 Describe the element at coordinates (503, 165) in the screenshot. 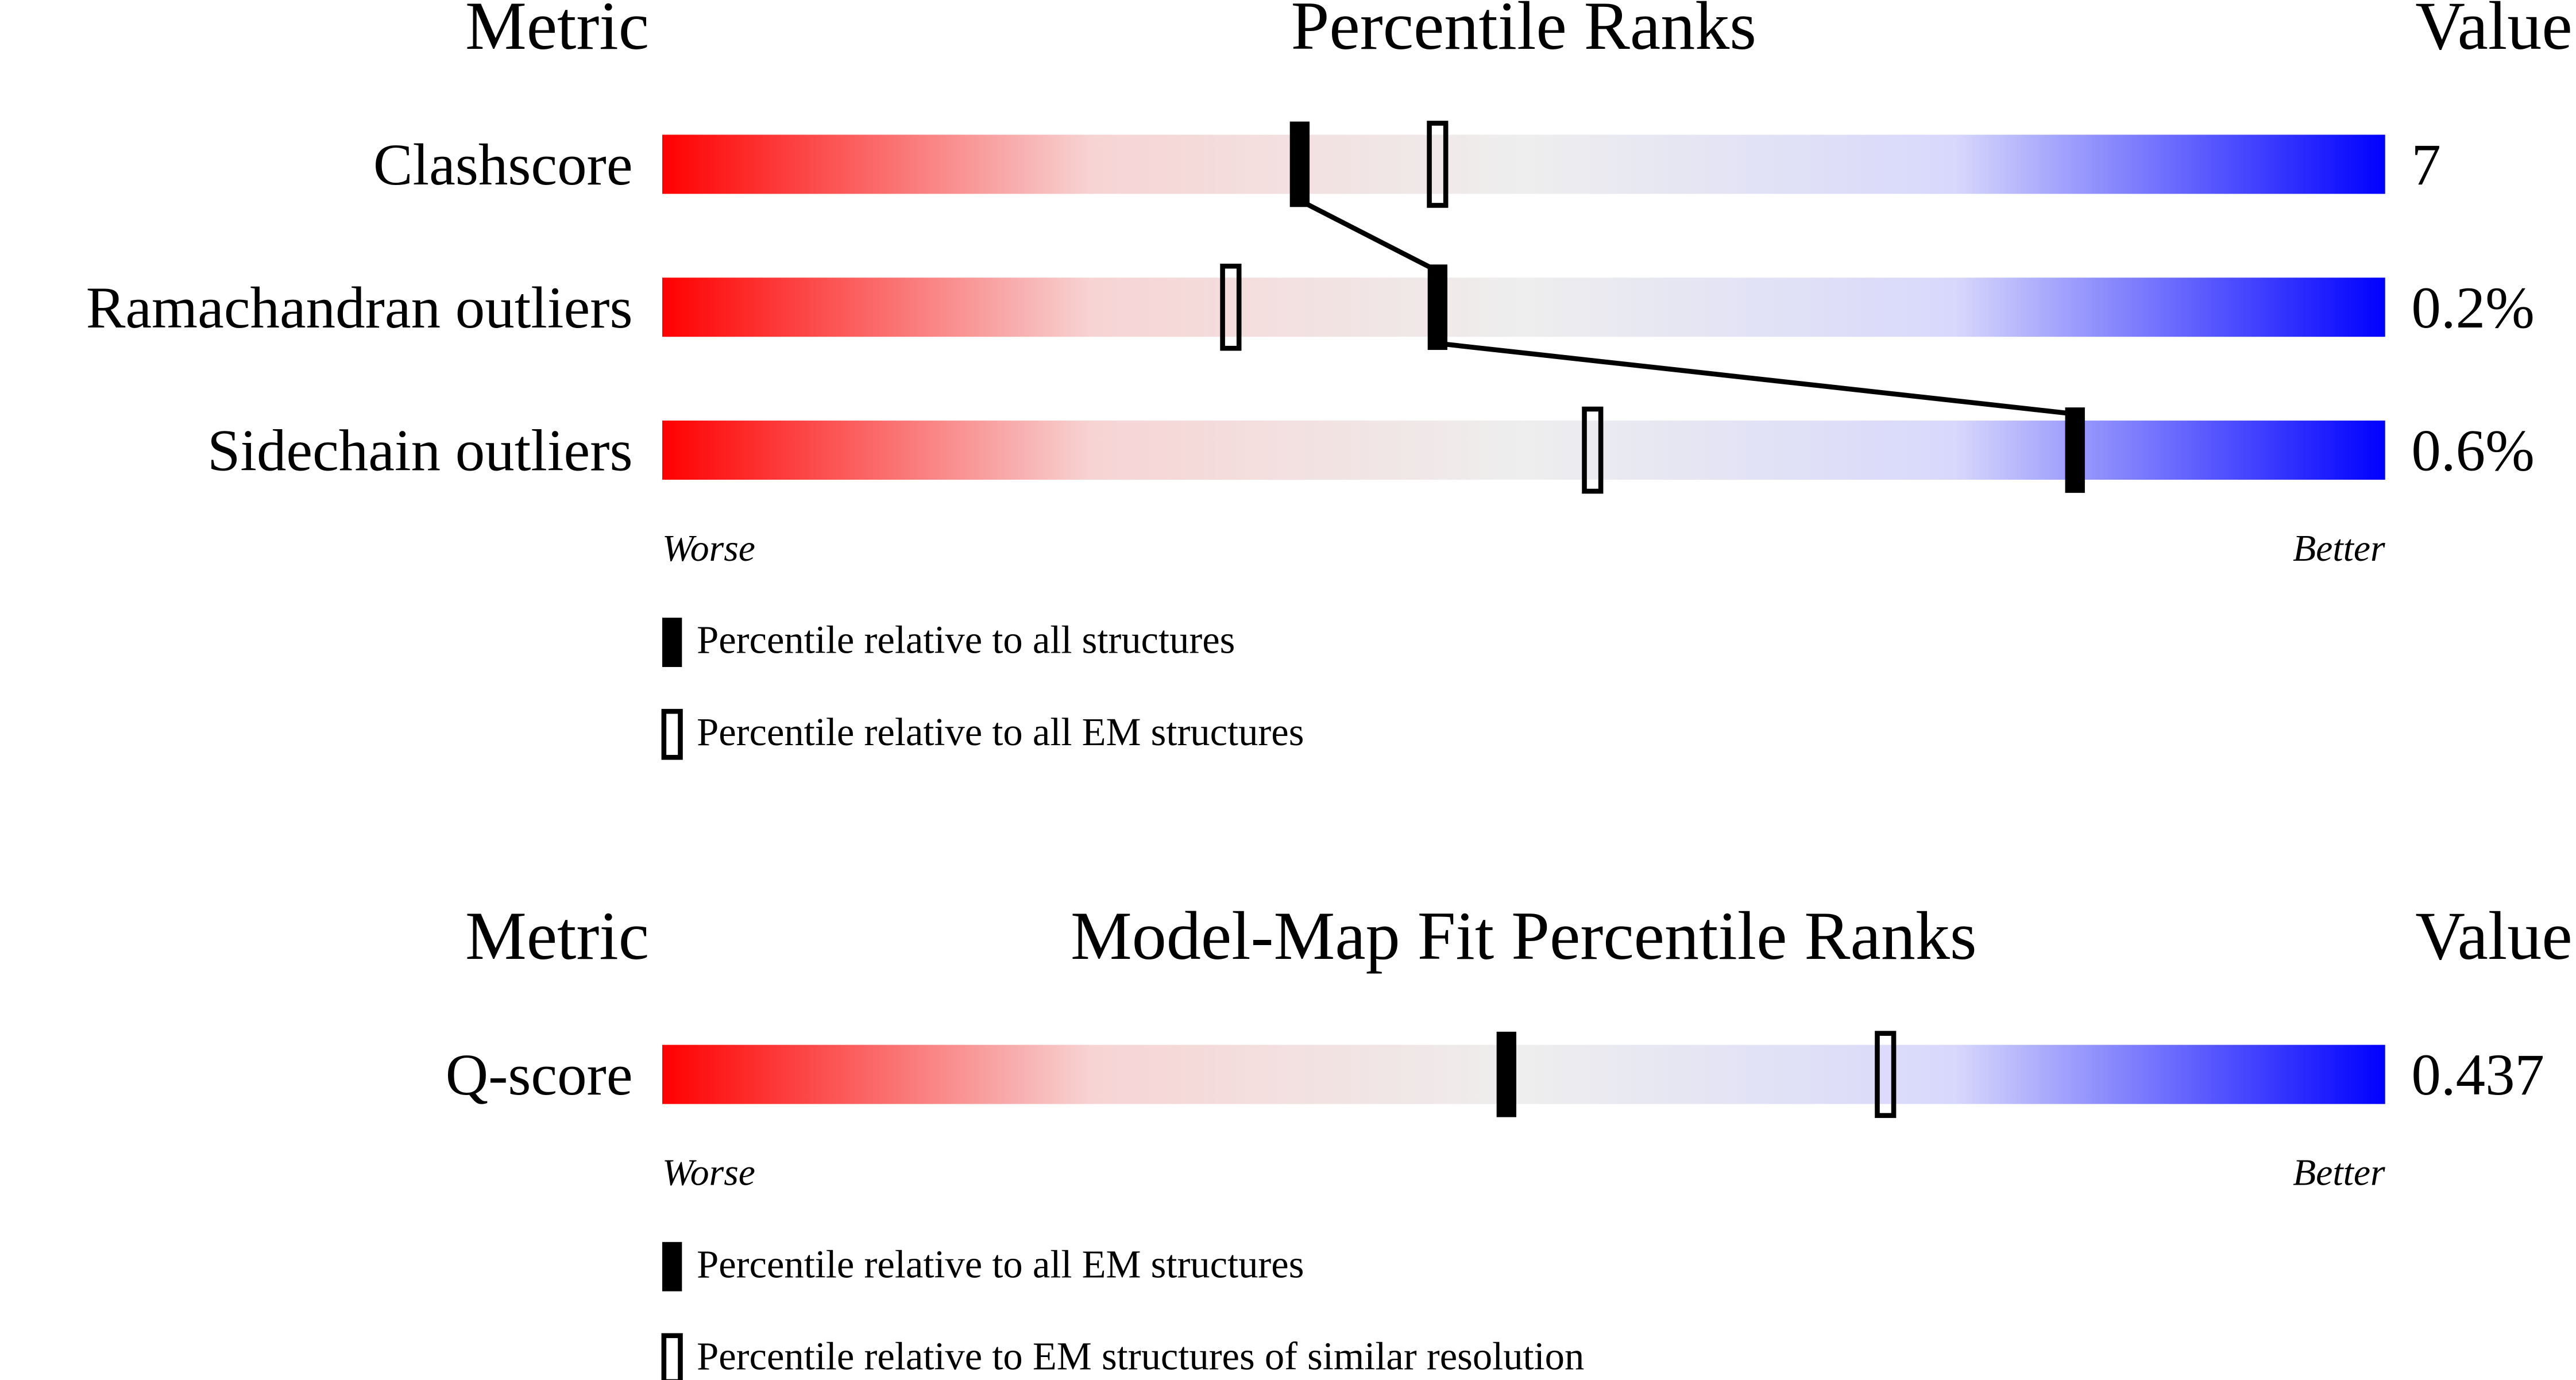

I see `metric-label: Clashscore` at that location.